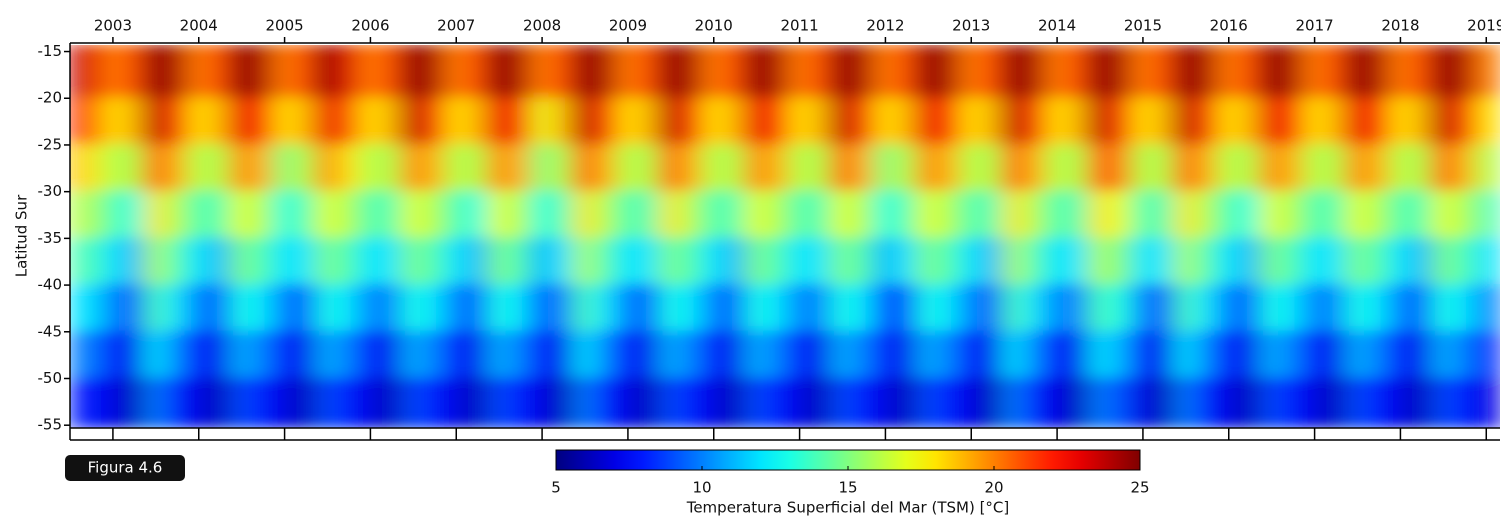 Image resolution: width=1501 pixels, height=519 pixels. What do you see at coordinates (714, 26) in the screenshot?
I see `x-tick-label: 2010` at bounding box center [714, 26].